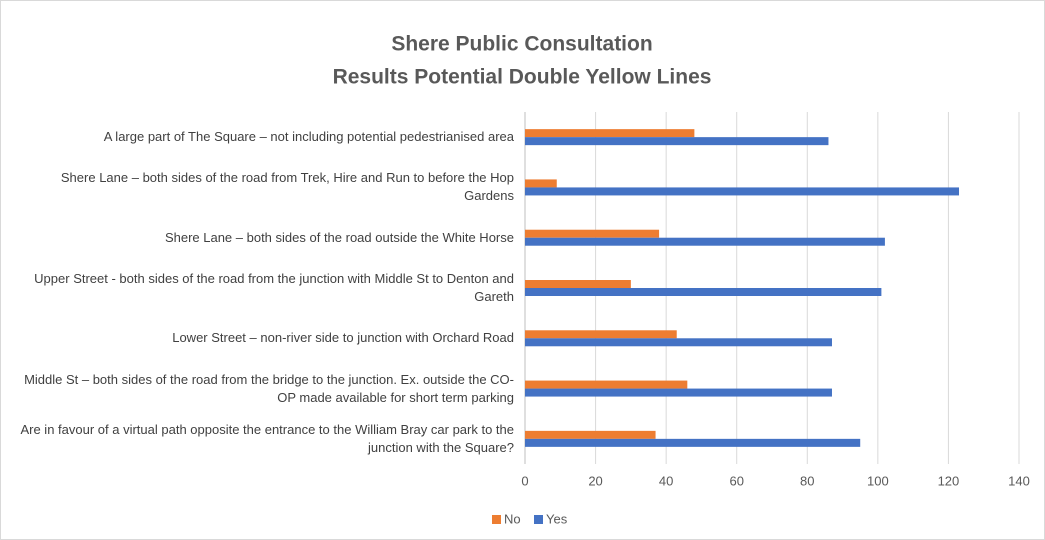 The image size is (1045, 540). What do you see at coordinates (521, 44) in the screenshot?
I see `chart-title: Shere Public Consultation` at bounding box center [521, 44].